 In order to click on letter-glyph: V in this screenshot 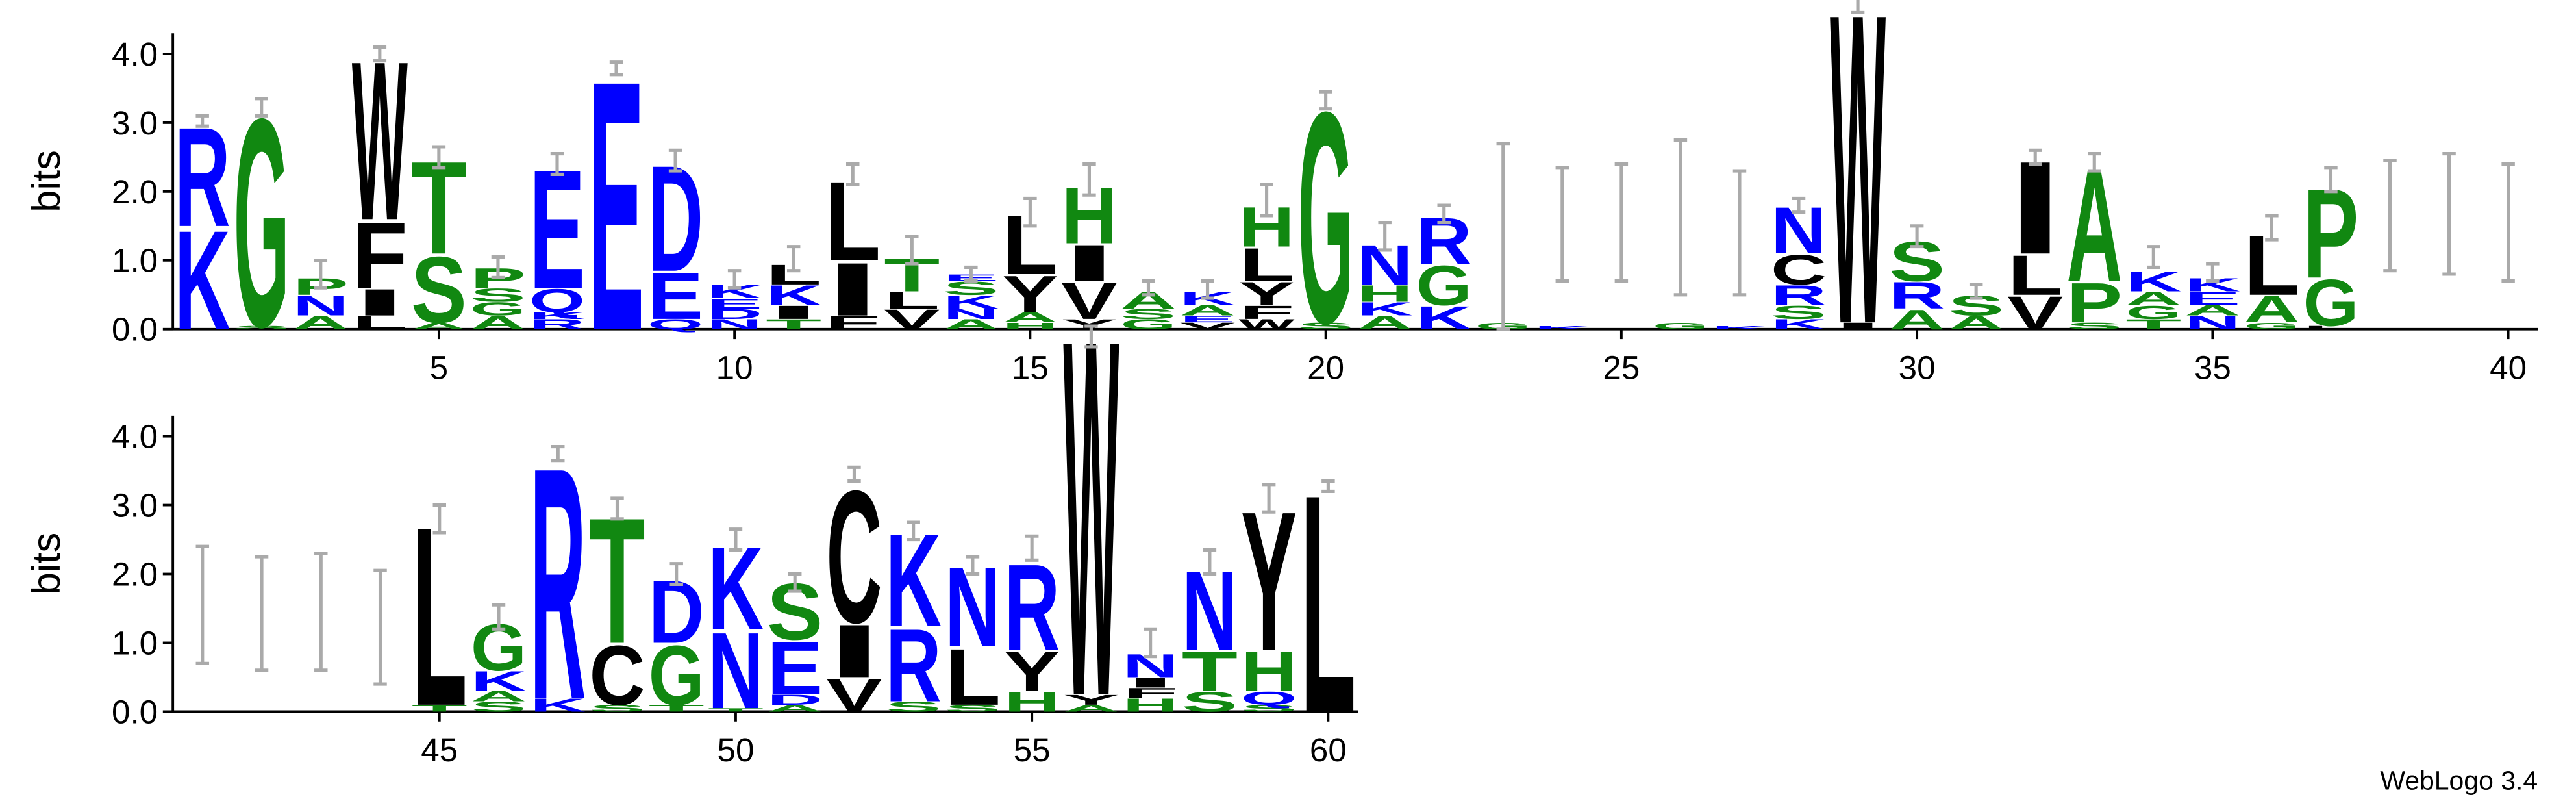, I will do `click(1089, 301)`.